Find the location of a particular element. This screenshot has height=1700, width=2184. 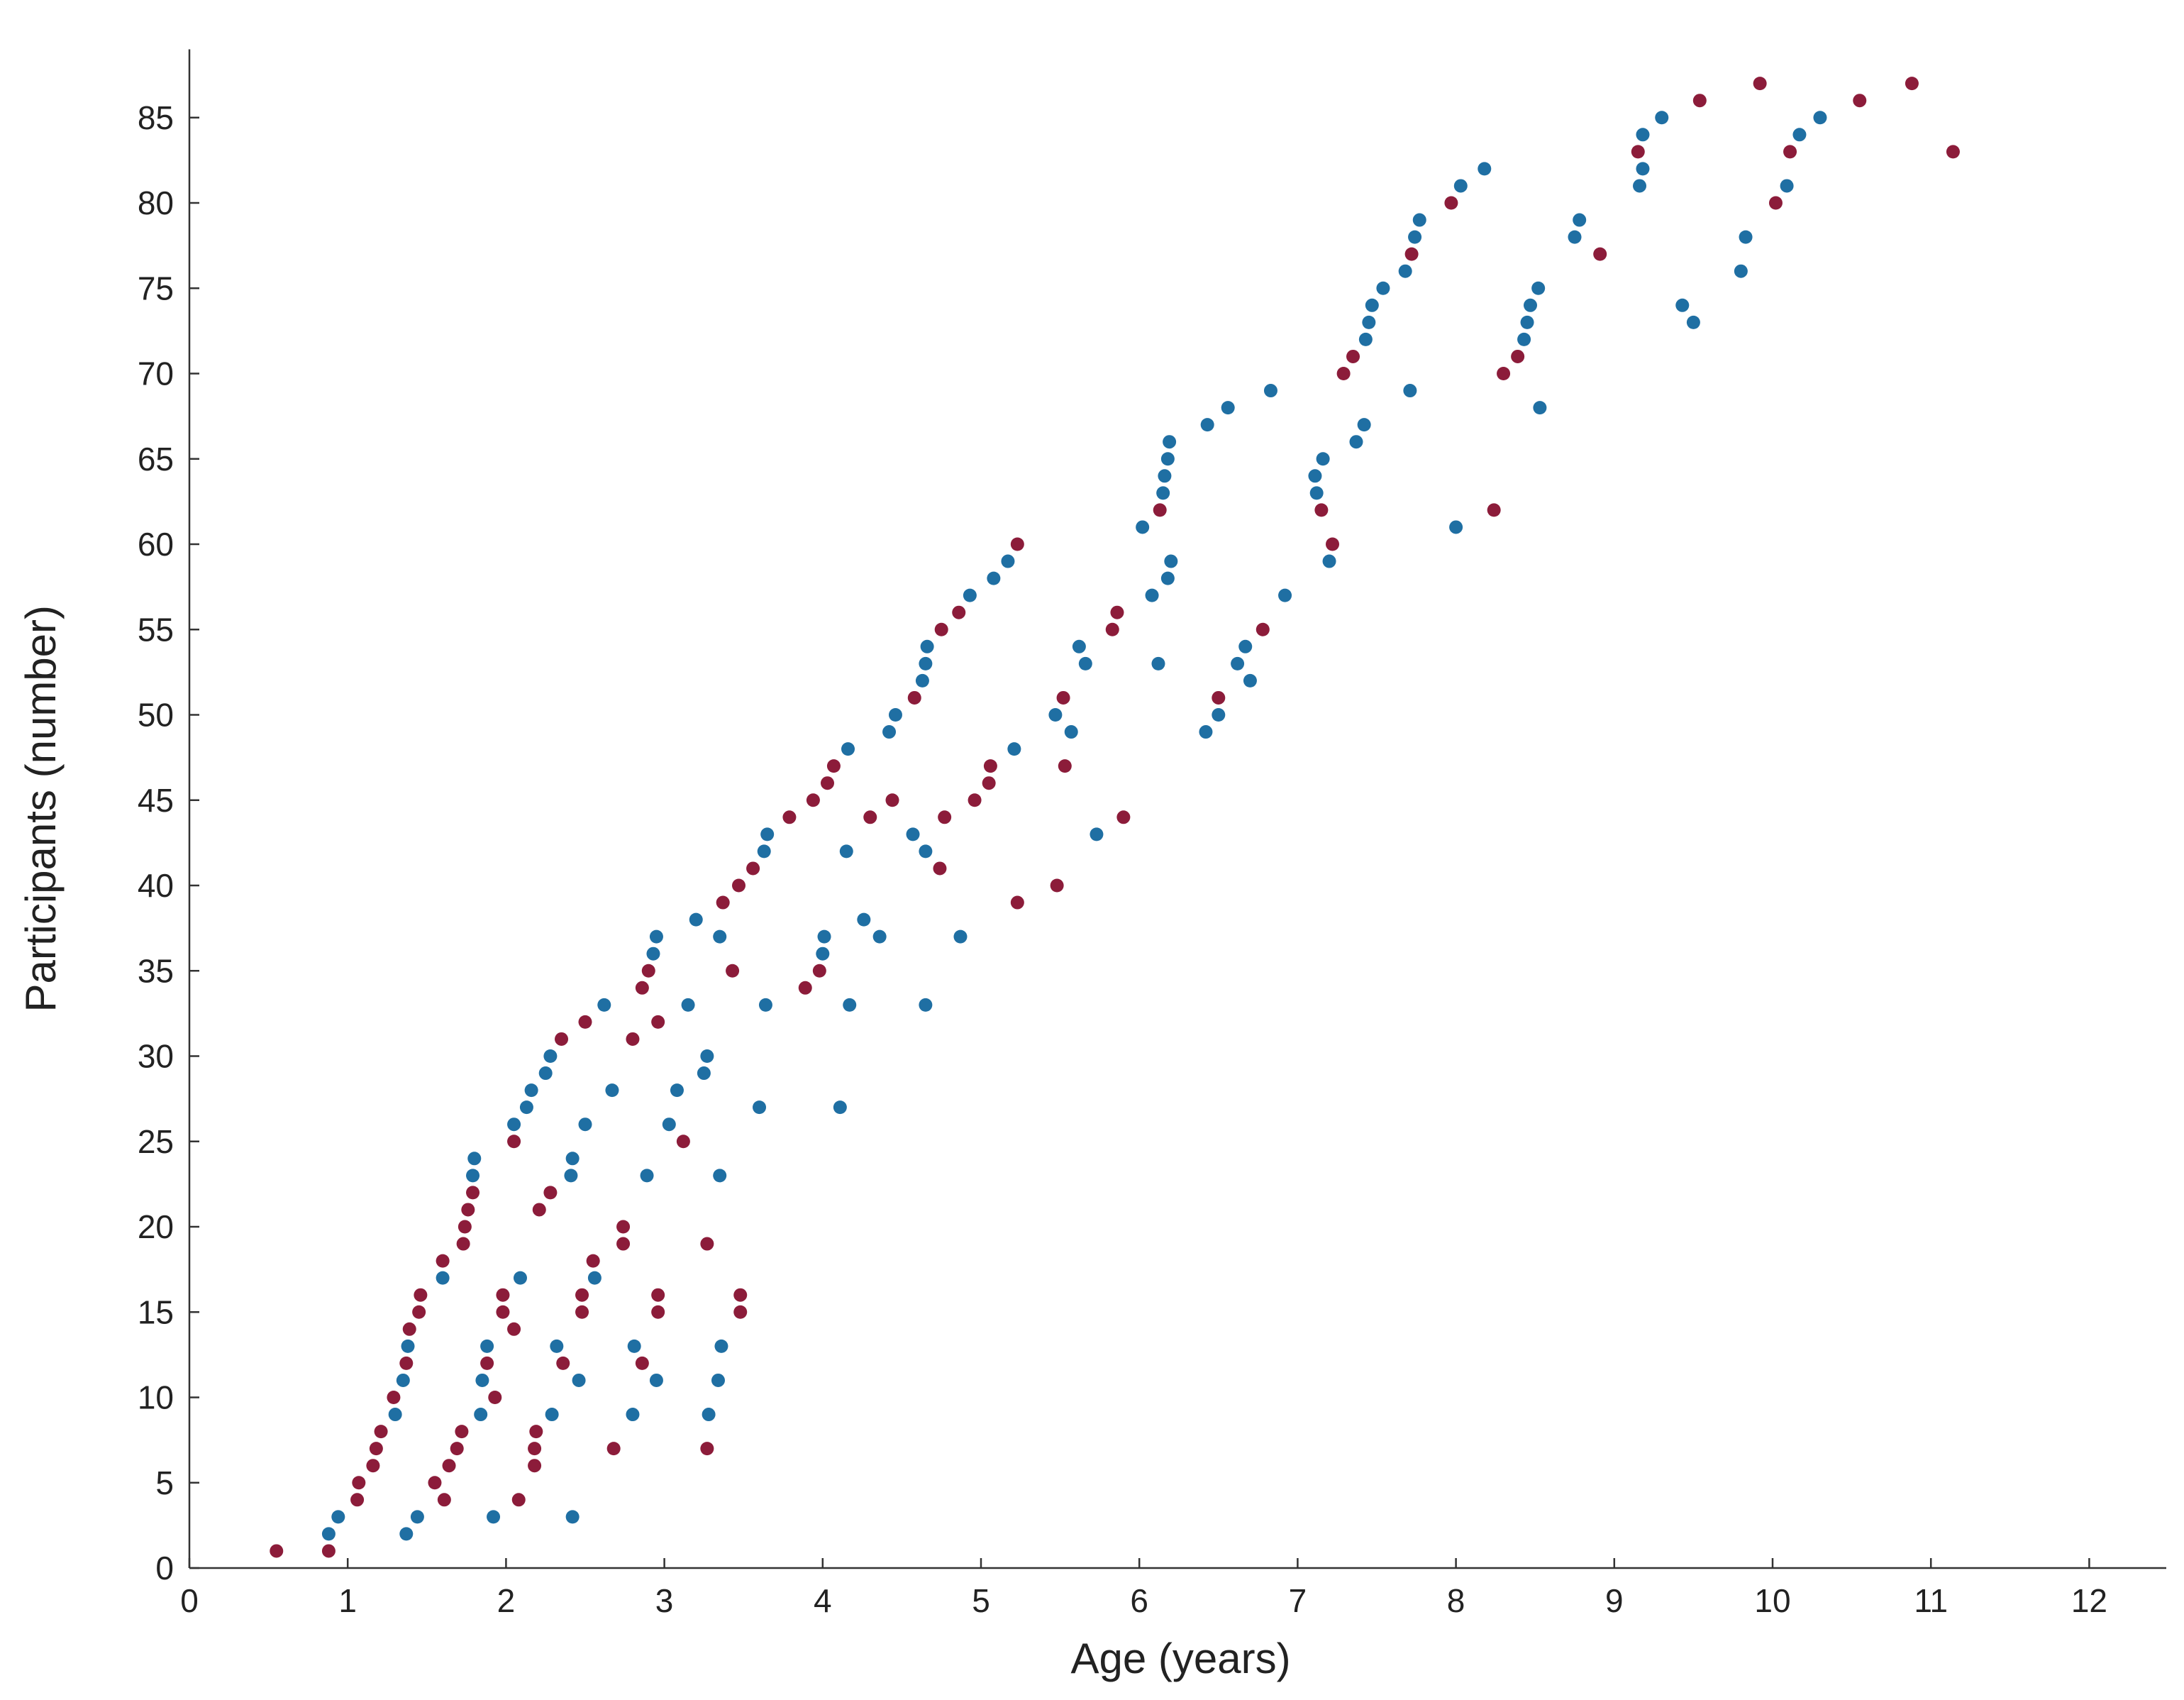

y-tick-label: 30 is located at coordinates (156, 1056).